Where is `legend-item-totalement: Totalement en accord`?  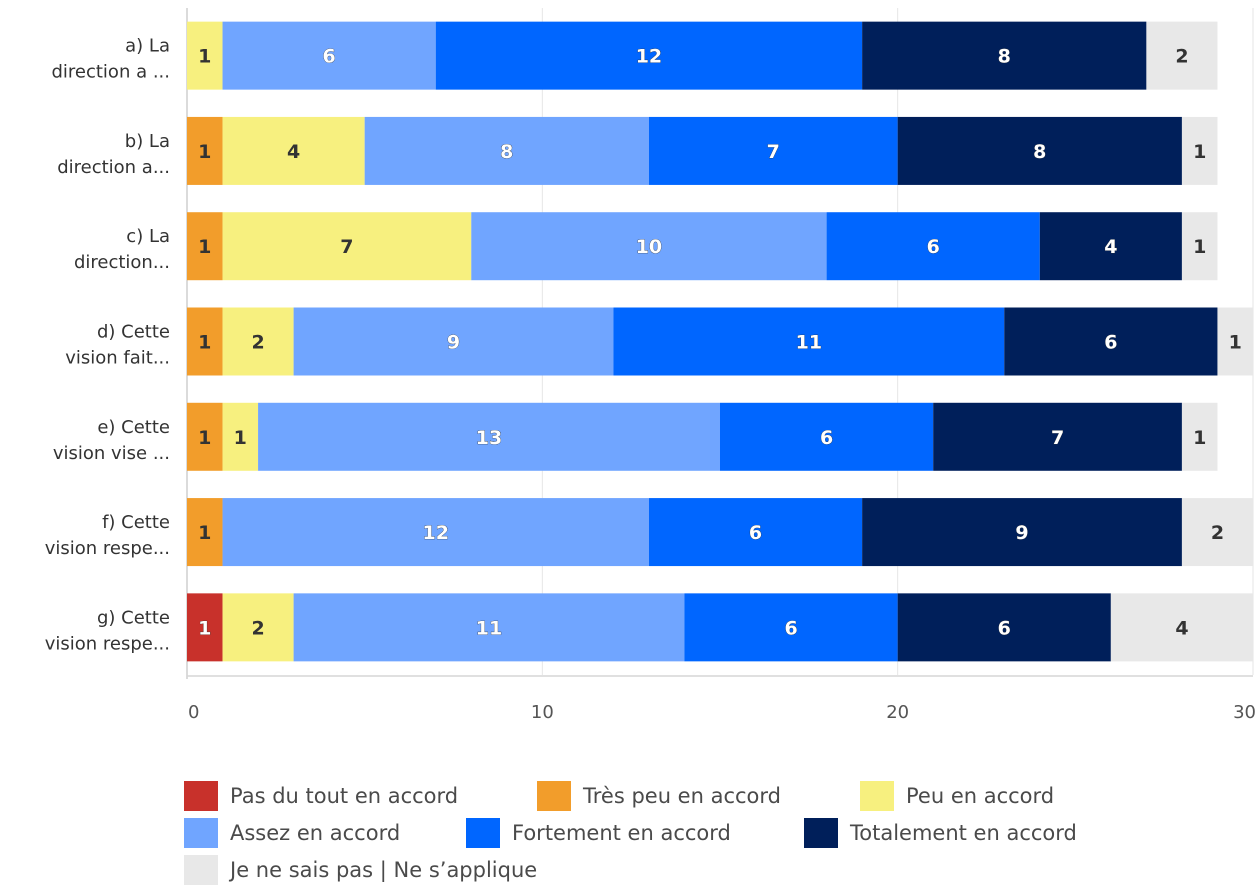
legend-item-totalement: Totalement en accord is located at coordinates (940, 832).